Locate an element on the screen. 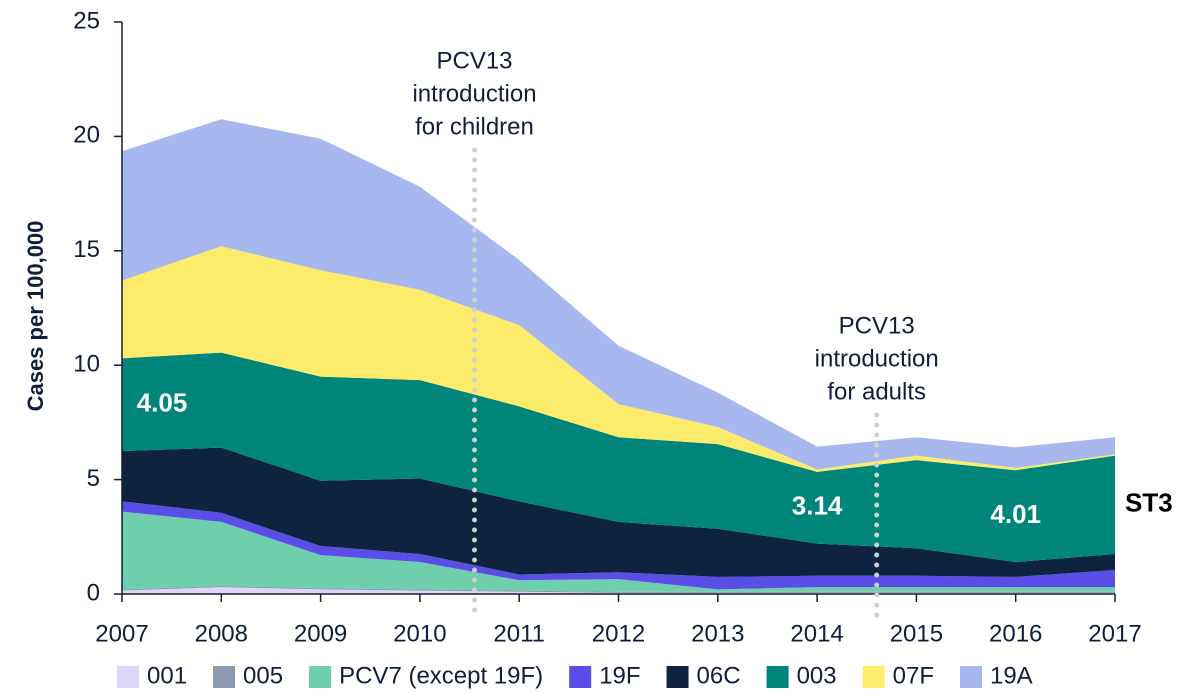  x-tick-label: 2017 is located at coordinates (1114, 633).